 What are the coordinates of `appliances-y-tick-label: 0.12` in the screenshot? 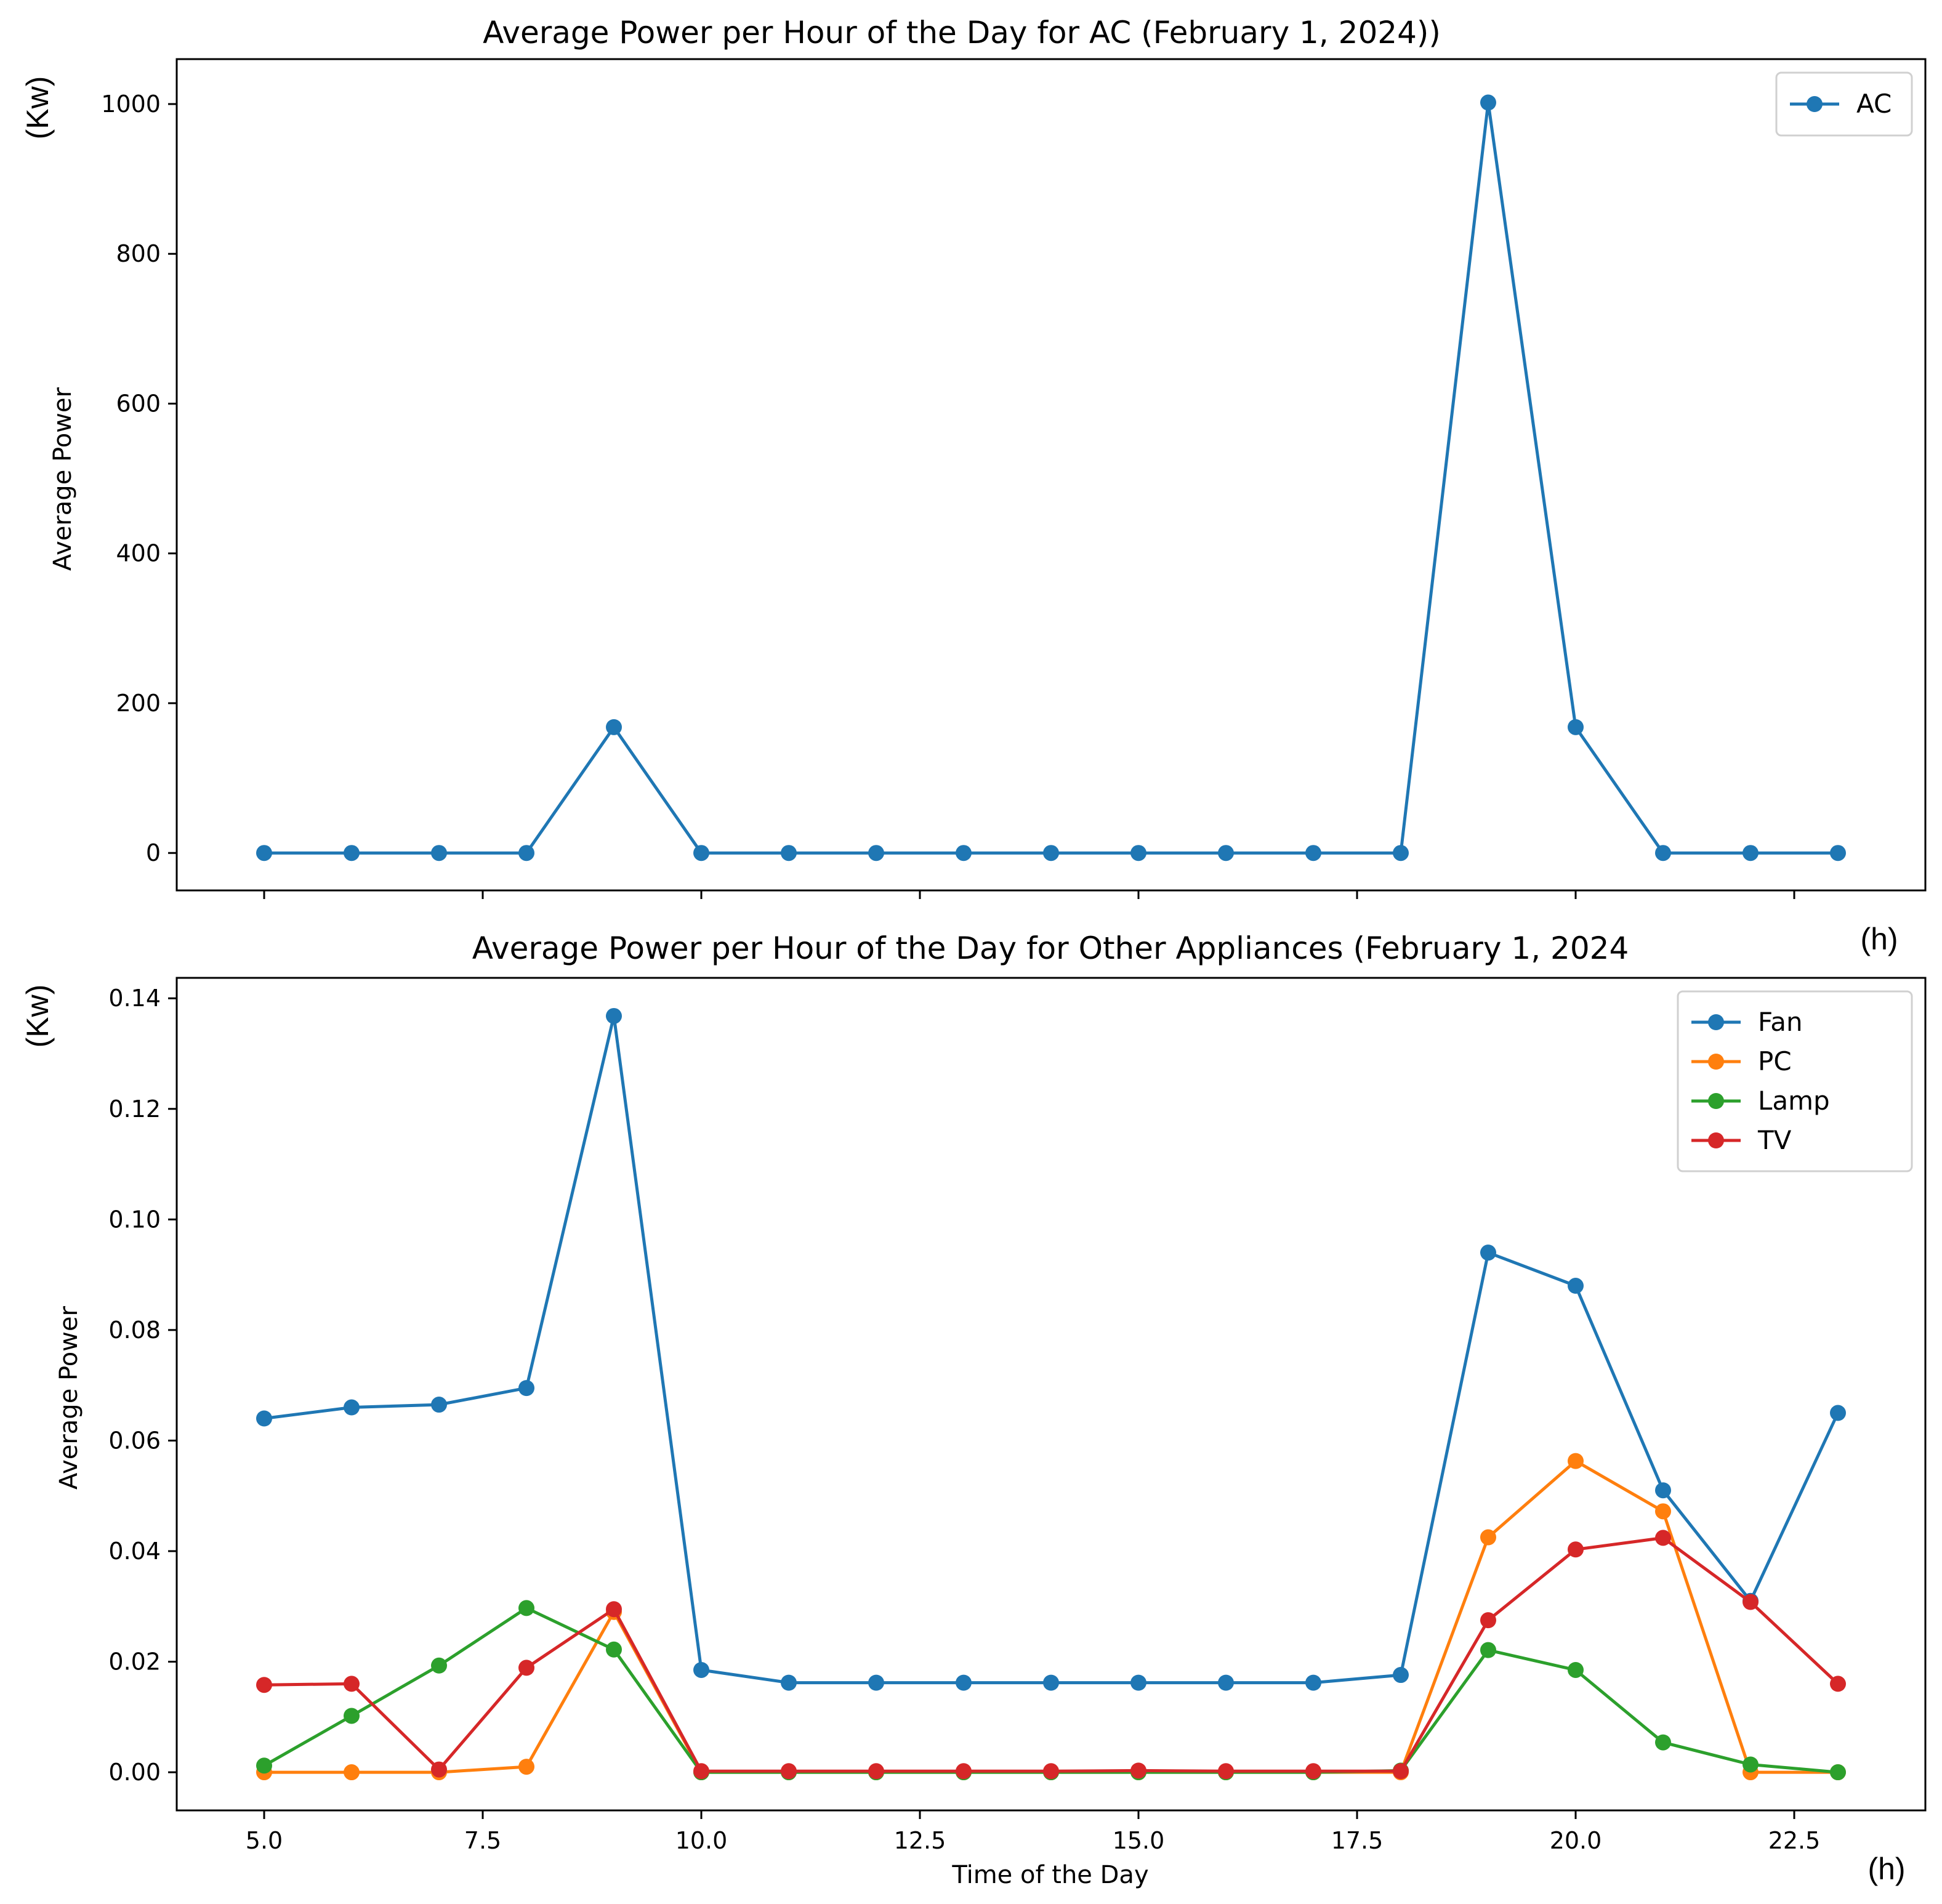 It's located at (134, 1109).